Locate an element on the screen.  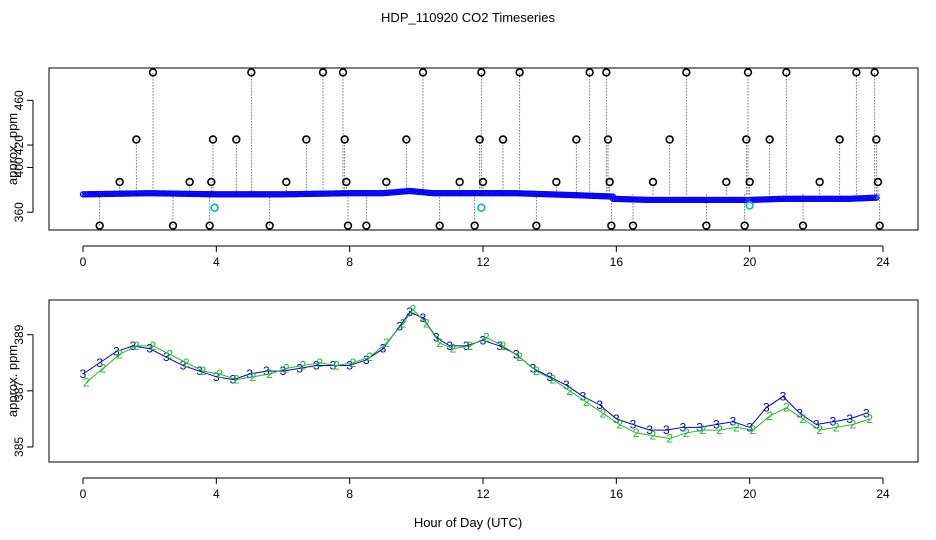
y-tick-label: 385 is located at coordinates (19, 447).